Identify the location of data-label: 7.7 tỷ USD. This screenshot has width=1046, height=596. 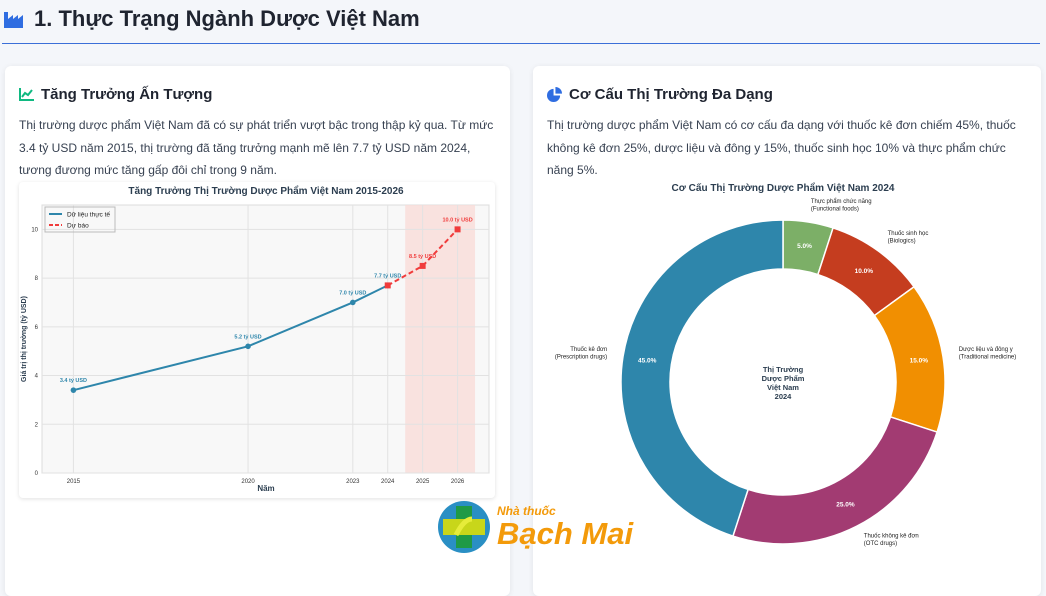
(387, 276).